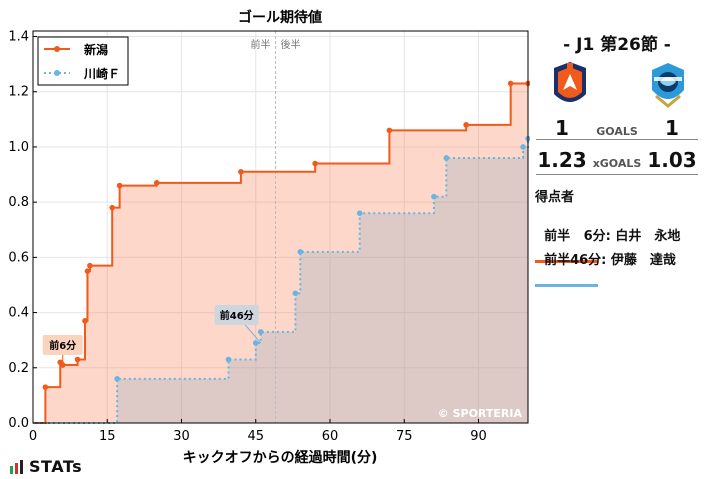 This screenshot has width=707, height=479. Describe the element at coordinates (404, 436) in the screenshot. I see `x-tick-label: 75` at that location.